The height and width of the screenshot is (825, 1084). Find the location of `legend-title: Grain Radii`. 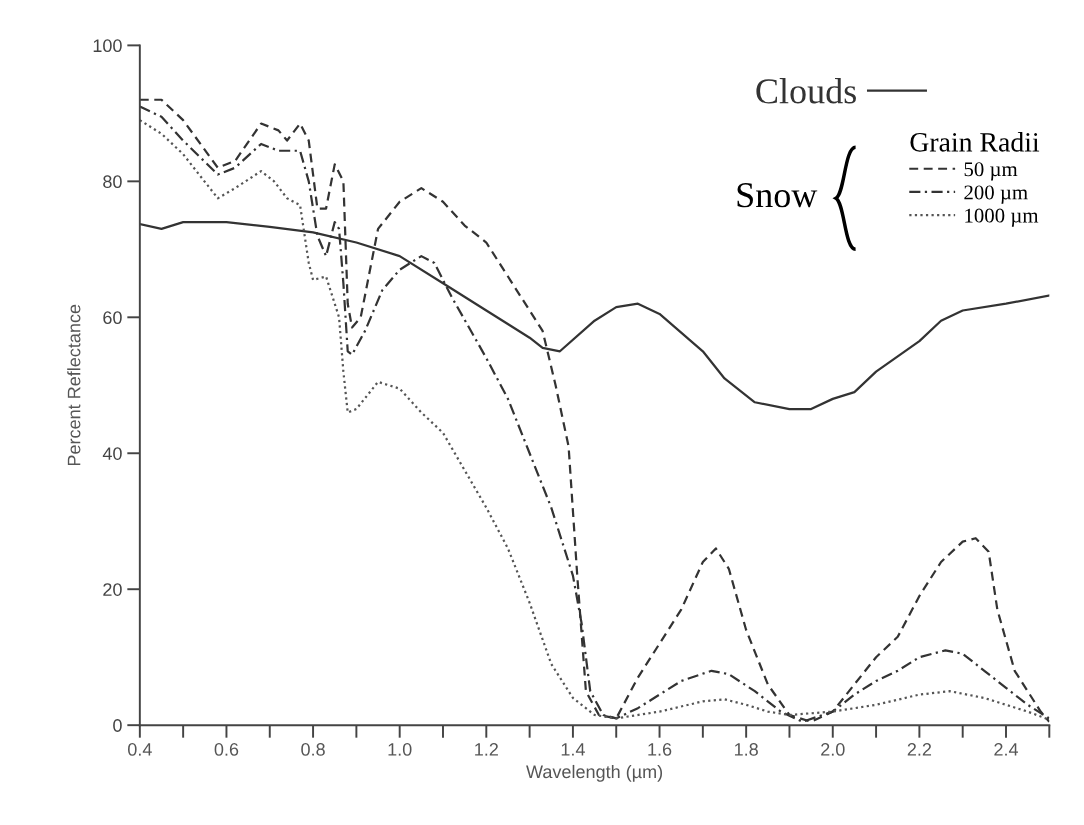

legend-title: Grain Radii is located at coordinates (975, 142).